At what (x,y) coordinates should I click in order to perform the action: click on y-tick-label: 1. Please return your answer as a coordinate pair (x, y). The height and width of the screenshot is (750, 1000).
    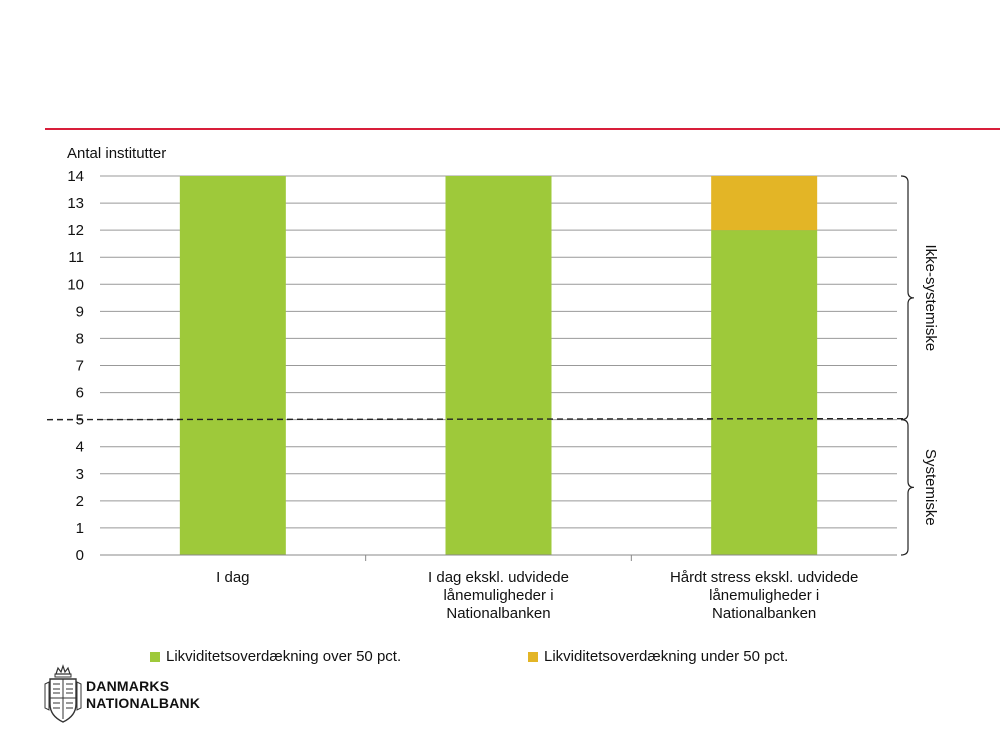
    Looking at the image, I should click on (80, 528).